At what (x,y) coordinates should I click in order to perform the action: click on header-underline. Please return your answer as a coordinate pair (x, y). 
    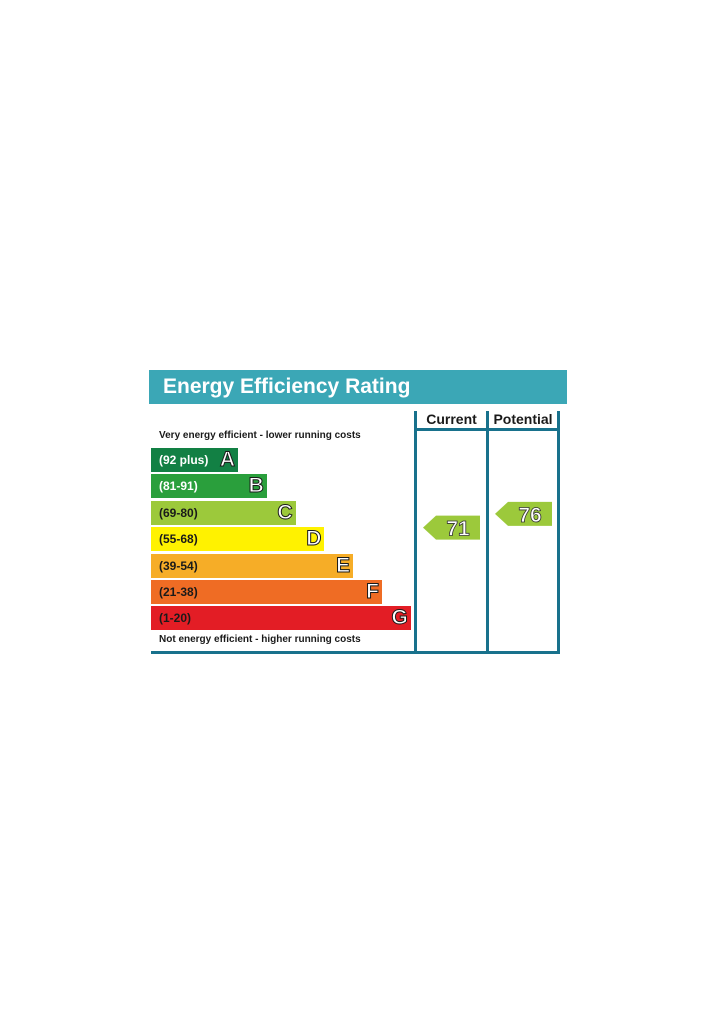
    Looking at the image, I should click on (487, 429).